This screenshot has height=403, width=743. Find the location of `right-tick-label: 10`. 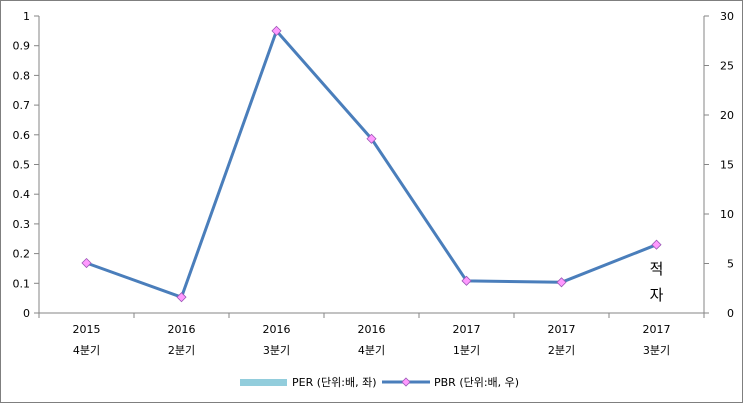

right-tick-label: 10 is located at coordinates (727, 214).